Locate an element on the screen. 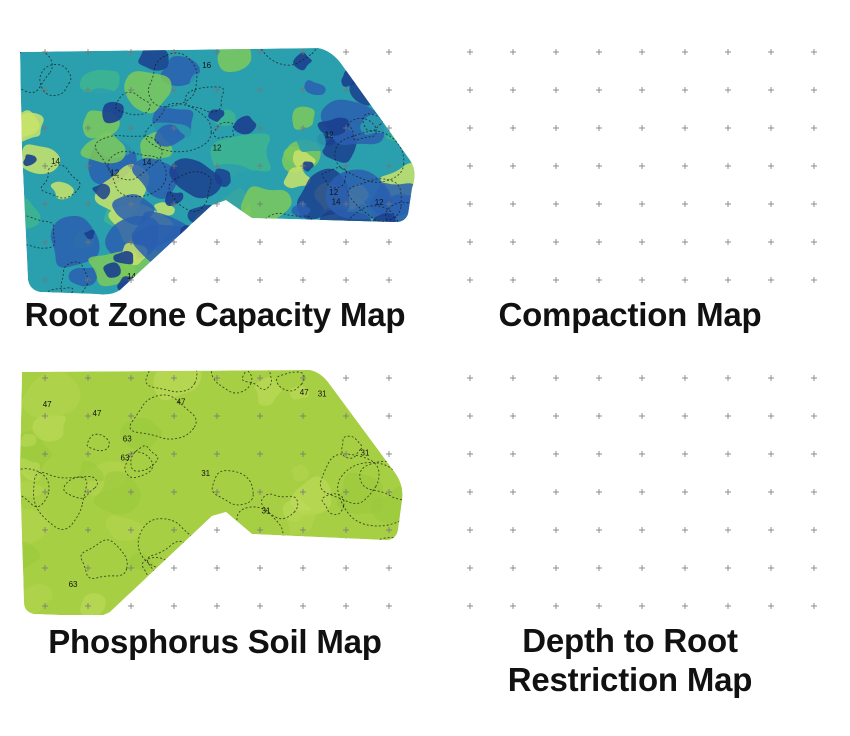  contour-label: 63 is located at coordinates (125, 458).